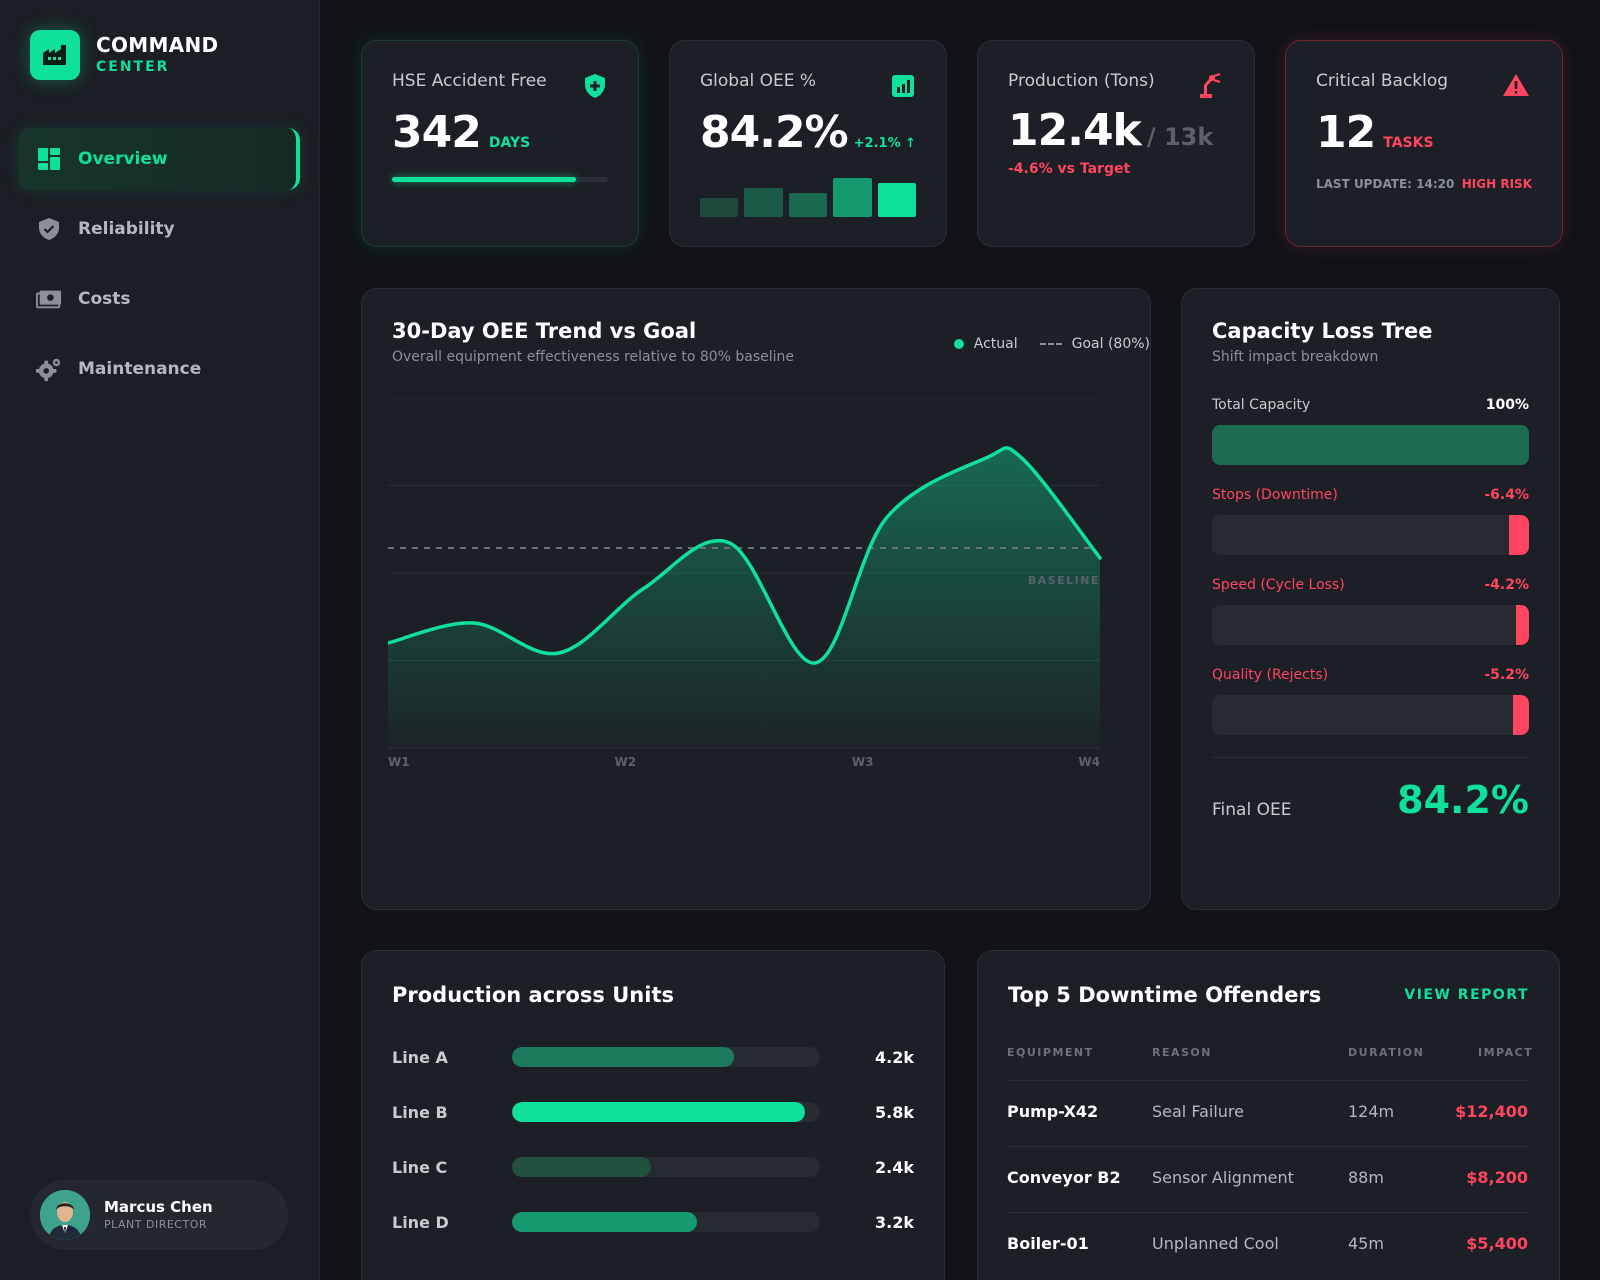 This screenshot has width=1600, height=1280. What do you see at coordinates (49, 229) in the screenshot?
I see `shield-icon` at bounding box center [49, 229].